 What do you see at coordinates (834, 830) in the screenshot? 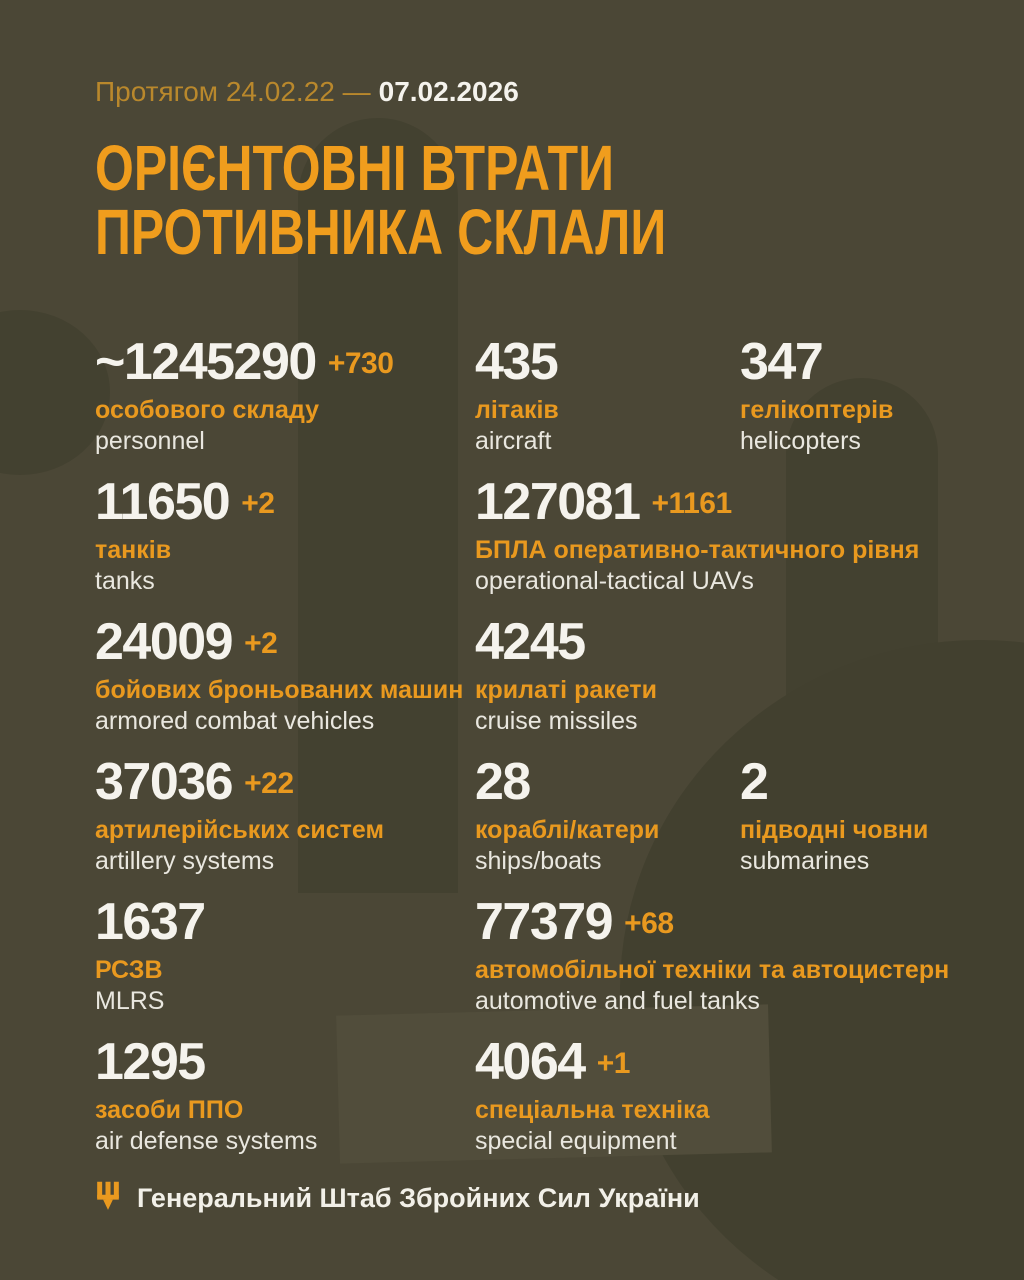
I see `stat-label-ua: підводні човни` at bounding box center [834, 830].